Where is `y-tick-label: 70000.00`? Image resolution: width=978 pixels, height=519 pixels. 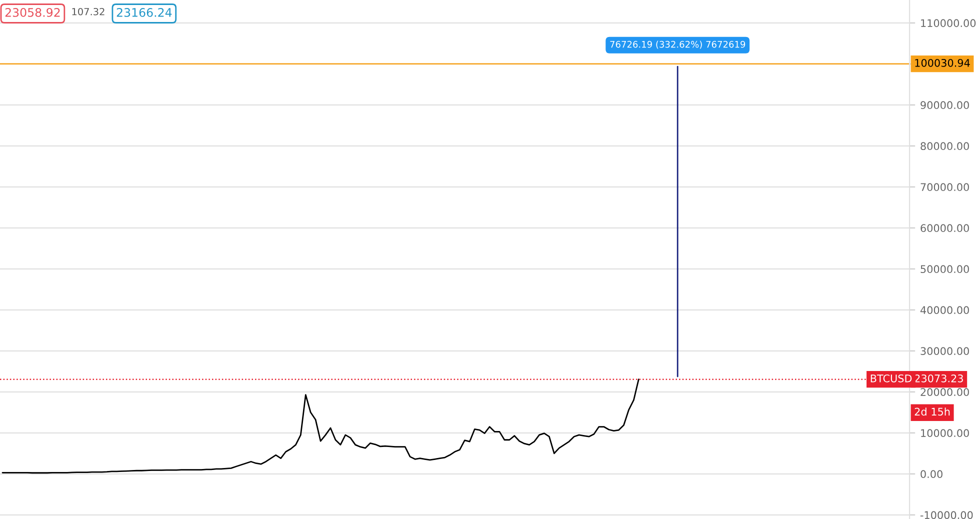
y-tick-label: 70000.00 is located at coordinates (944, 187).